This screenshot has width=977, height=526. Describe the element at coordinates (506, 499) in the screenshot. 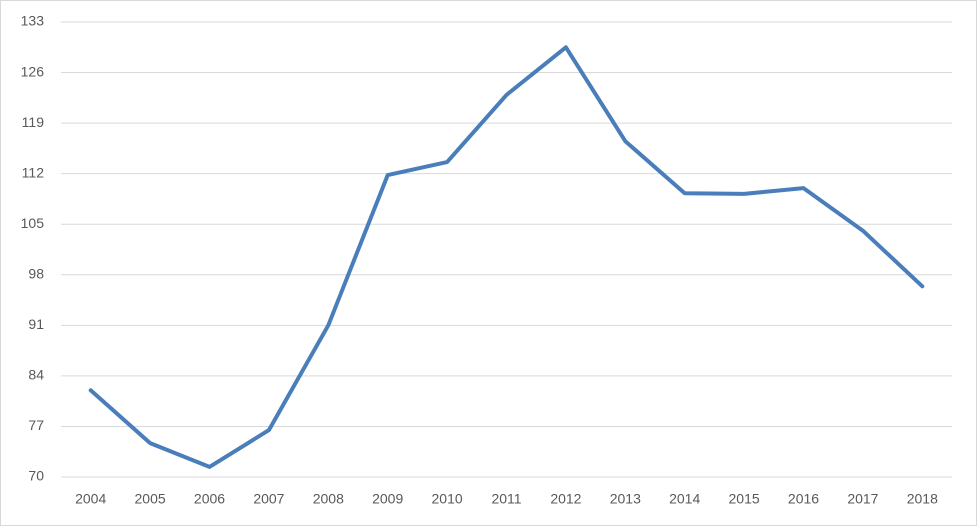

I see `x-tick-label: 2011` at that location.